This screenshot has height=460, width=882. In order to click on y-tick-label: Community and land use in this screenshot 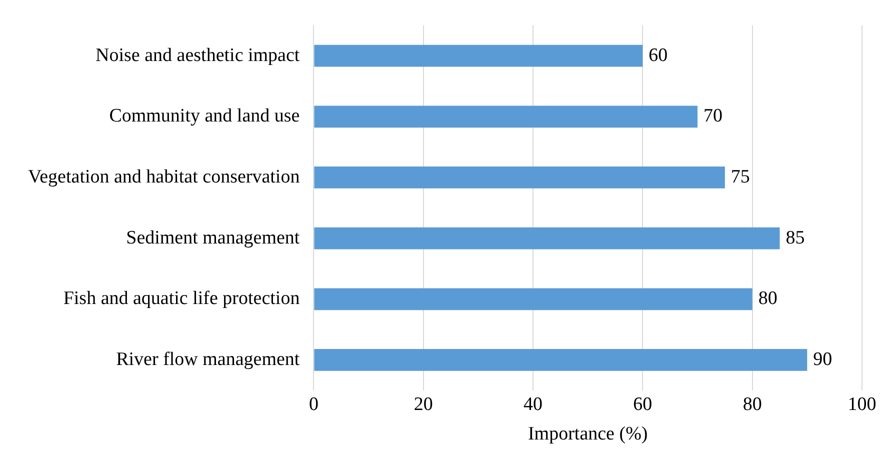, I will do `click(204, 116)`.